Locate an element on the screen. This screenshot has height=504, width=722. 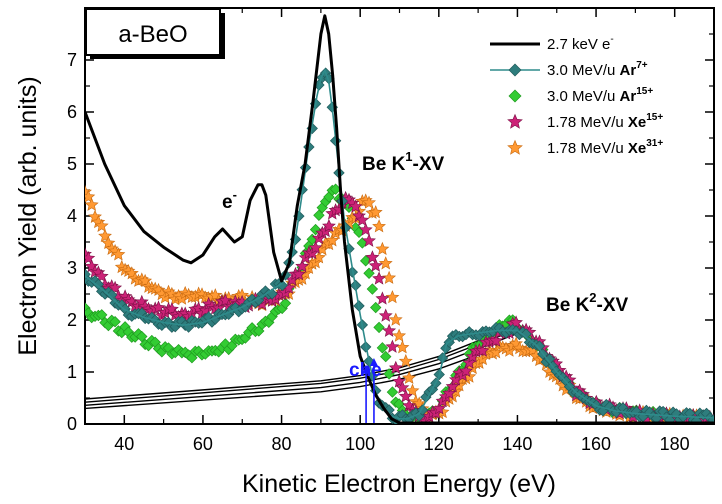
che-markers is located at coordinates (370, 390).